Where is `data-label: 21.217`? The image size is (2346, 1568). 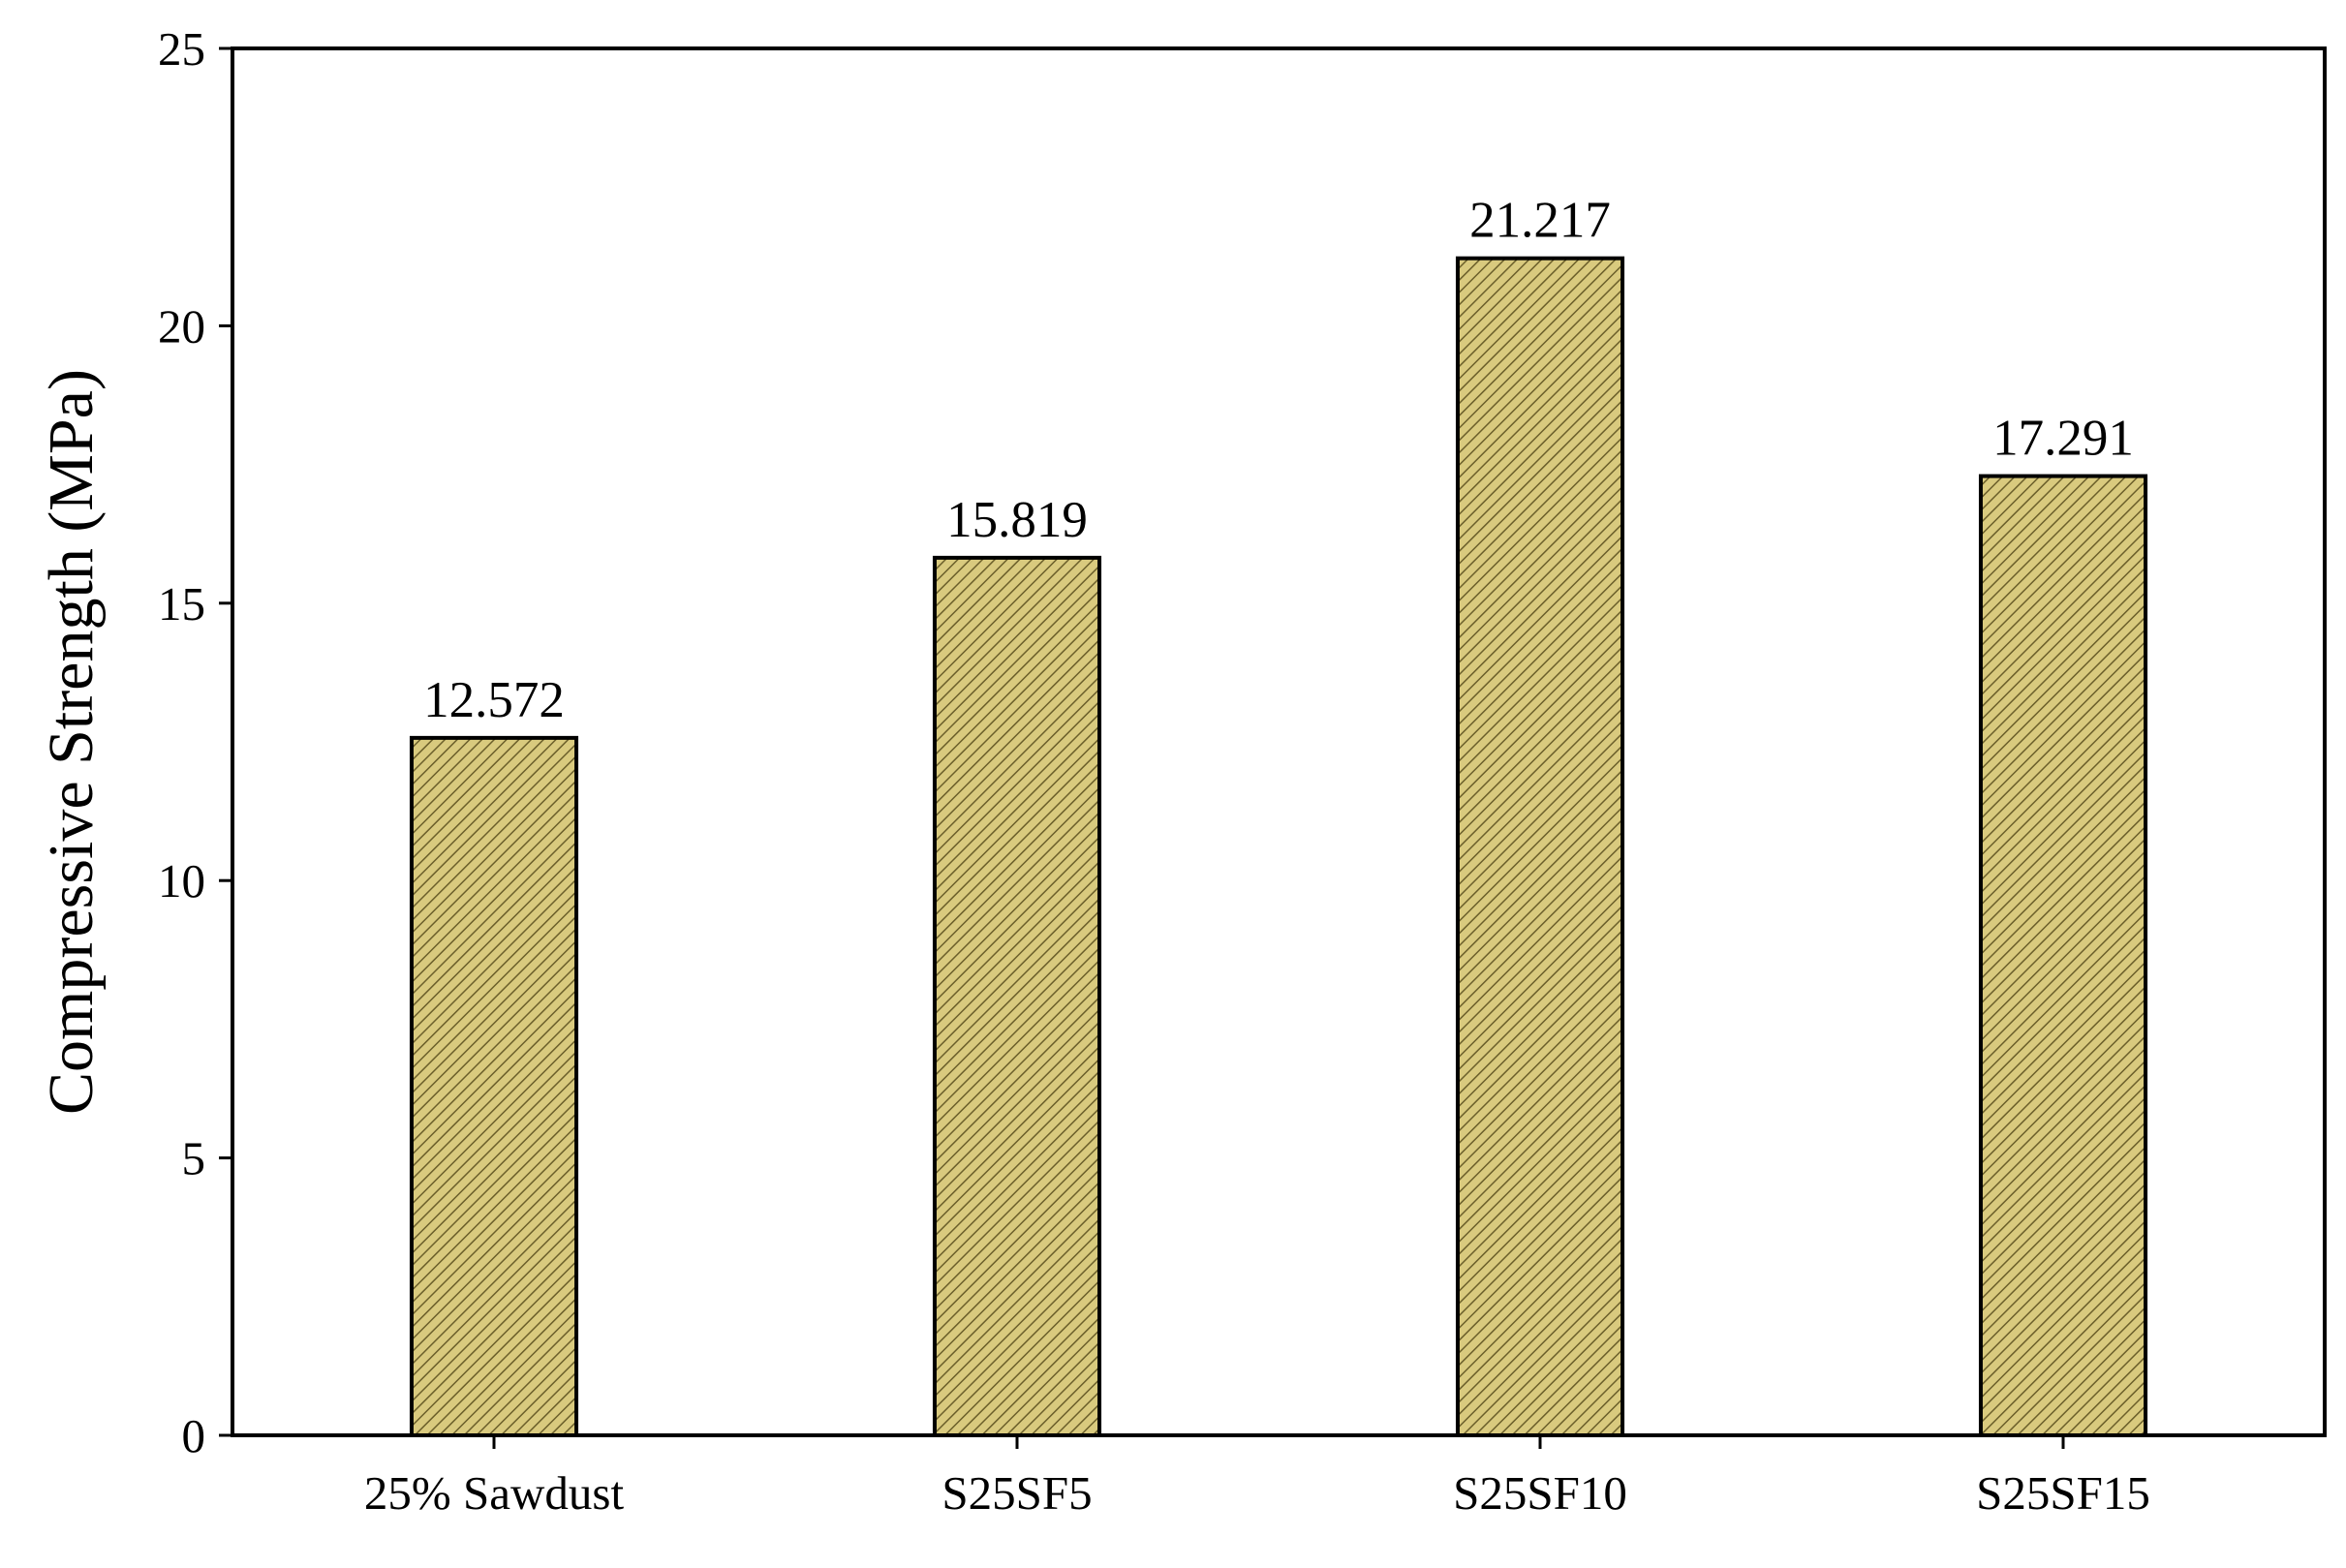
data-label: 21.217 is located at coordinates (1540, 221).